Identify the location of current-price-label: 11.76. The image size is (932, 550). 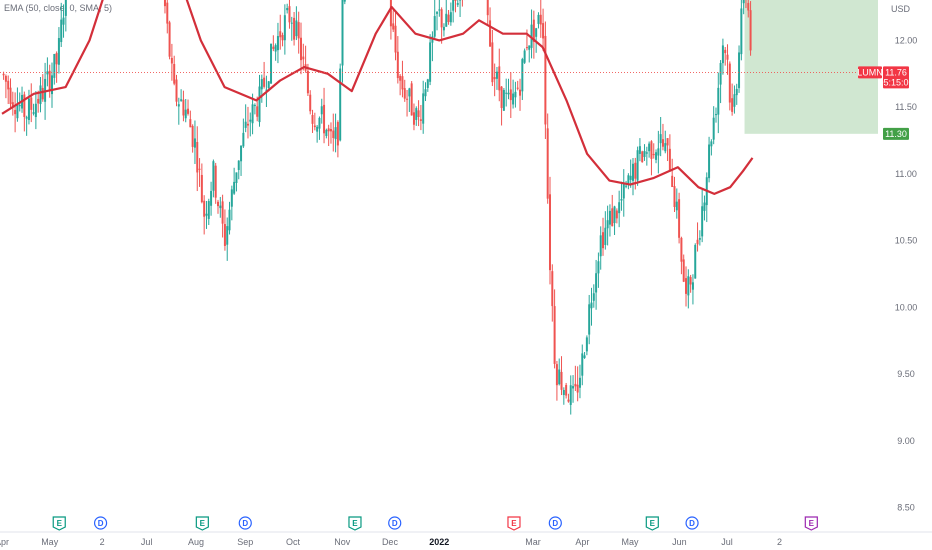
(896, 72).